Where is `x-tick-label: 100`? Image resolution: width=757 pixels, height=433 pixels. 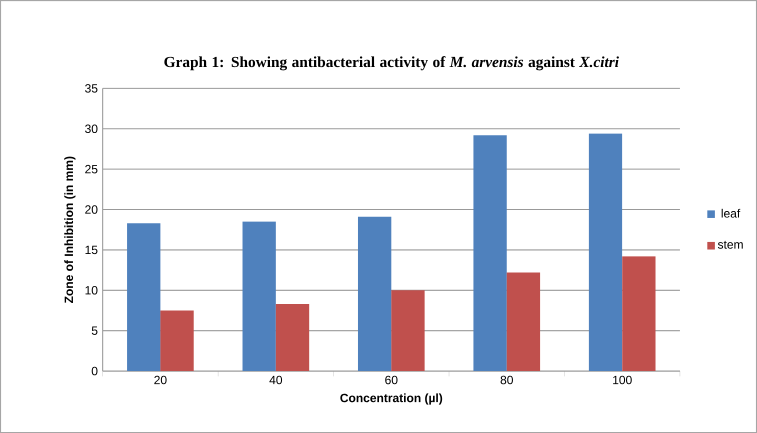 x-tick-label: 100 is located at coordinates (622, 380).